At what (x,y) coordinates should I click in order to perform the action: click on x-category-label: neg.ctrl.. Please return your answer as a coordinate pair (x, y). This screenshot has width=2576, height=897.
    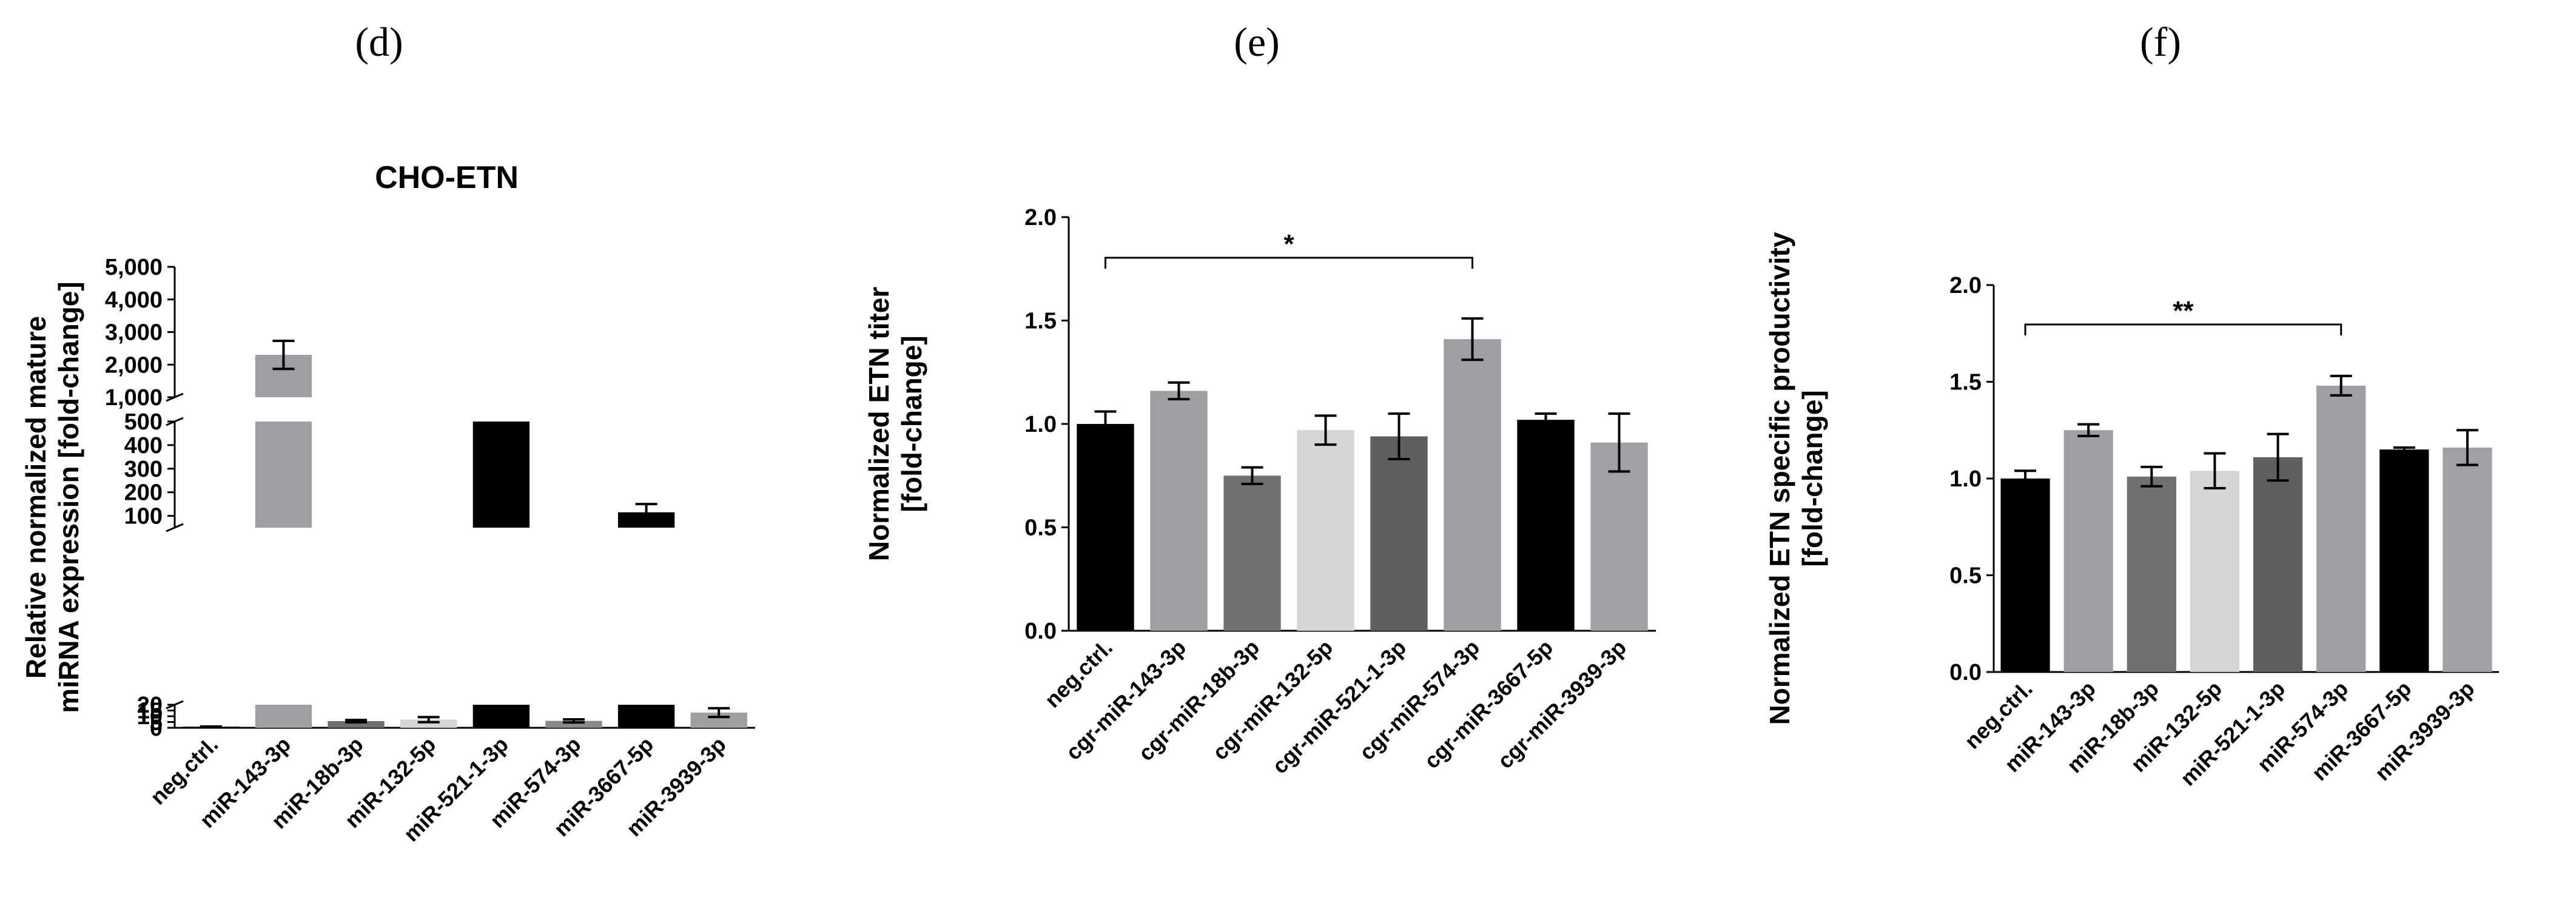
    Looking at the image, I should click on (1078, 674).